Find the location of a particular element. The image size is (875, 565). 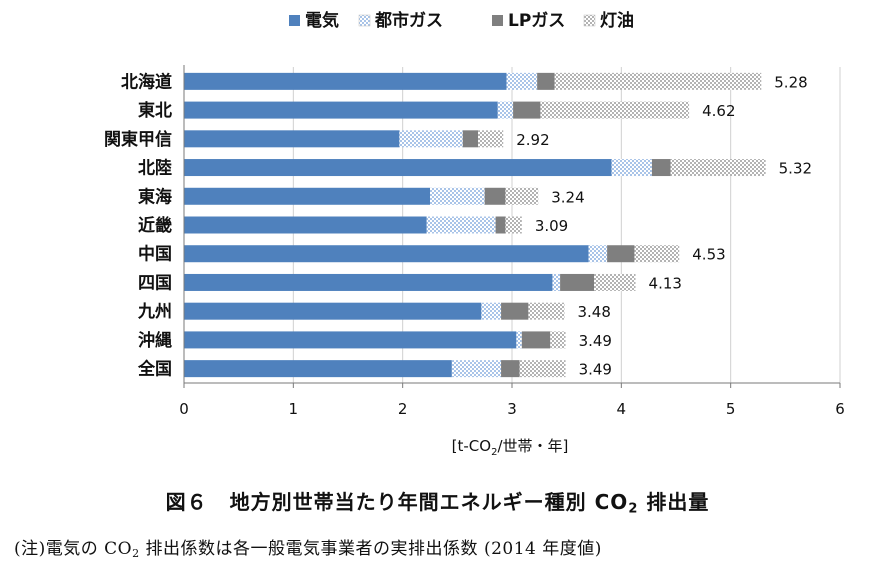

total-label-9: 3.48 is located at coordinates (593, 312).